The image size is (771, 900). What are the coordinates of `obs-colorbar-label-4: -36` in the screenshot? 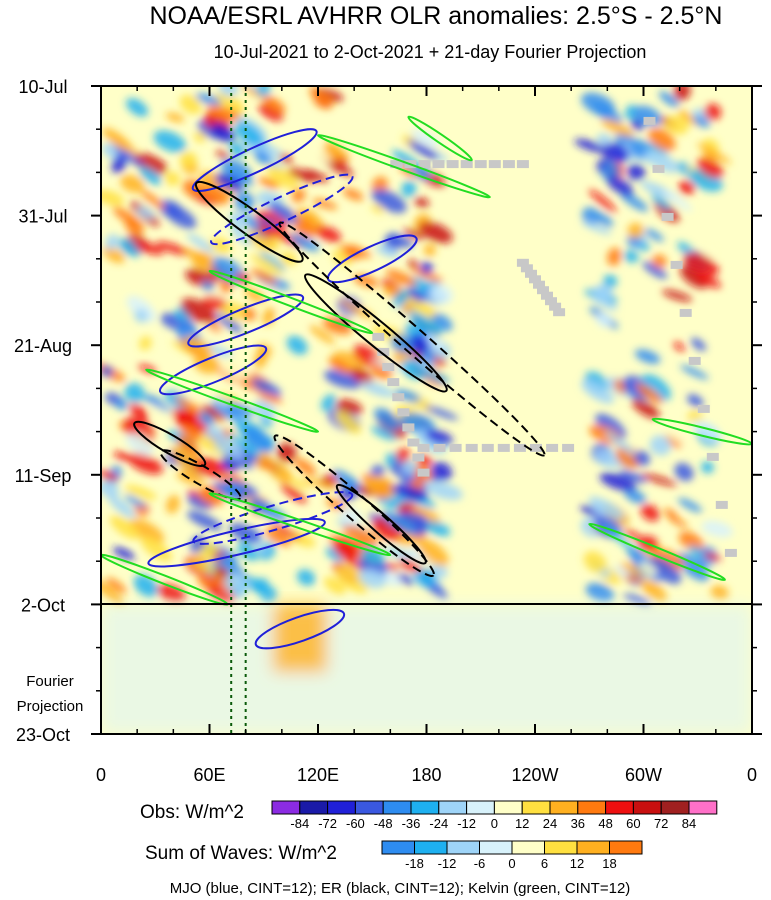 It's located at (411, 823).